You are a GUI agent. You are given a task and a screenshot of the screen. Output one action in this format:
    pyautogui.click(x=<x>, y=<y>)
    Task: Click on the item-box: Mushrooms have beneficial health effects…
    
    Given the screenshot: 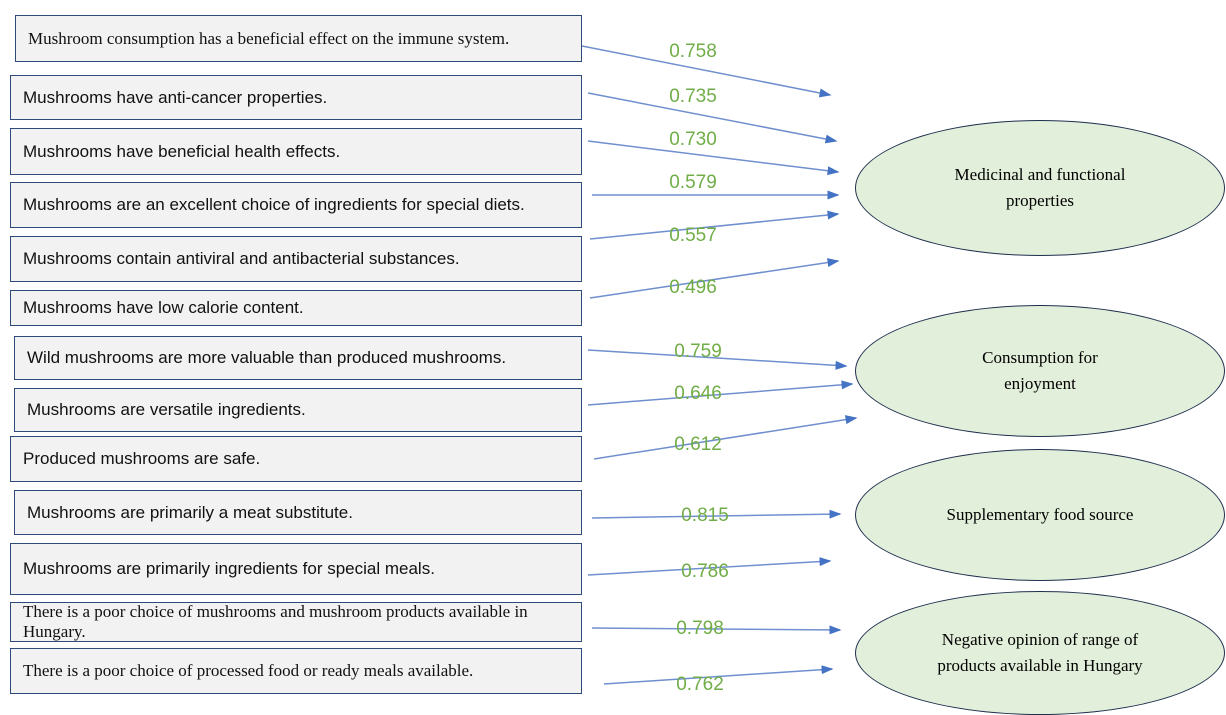 What is the action you would take?
    pyautogui.click(x=296, y=151)
    